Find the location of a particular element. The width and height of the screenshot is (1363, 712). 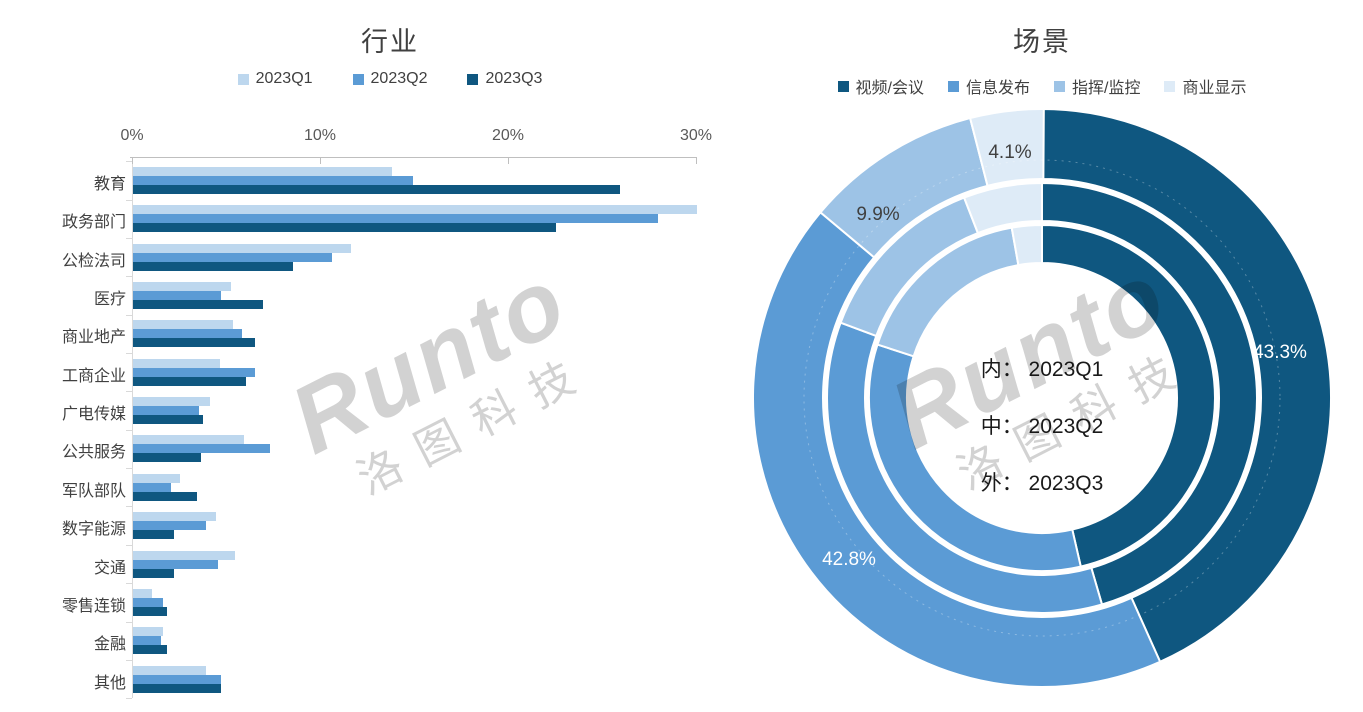

category-axis-line is located at coordinates (132, 427).